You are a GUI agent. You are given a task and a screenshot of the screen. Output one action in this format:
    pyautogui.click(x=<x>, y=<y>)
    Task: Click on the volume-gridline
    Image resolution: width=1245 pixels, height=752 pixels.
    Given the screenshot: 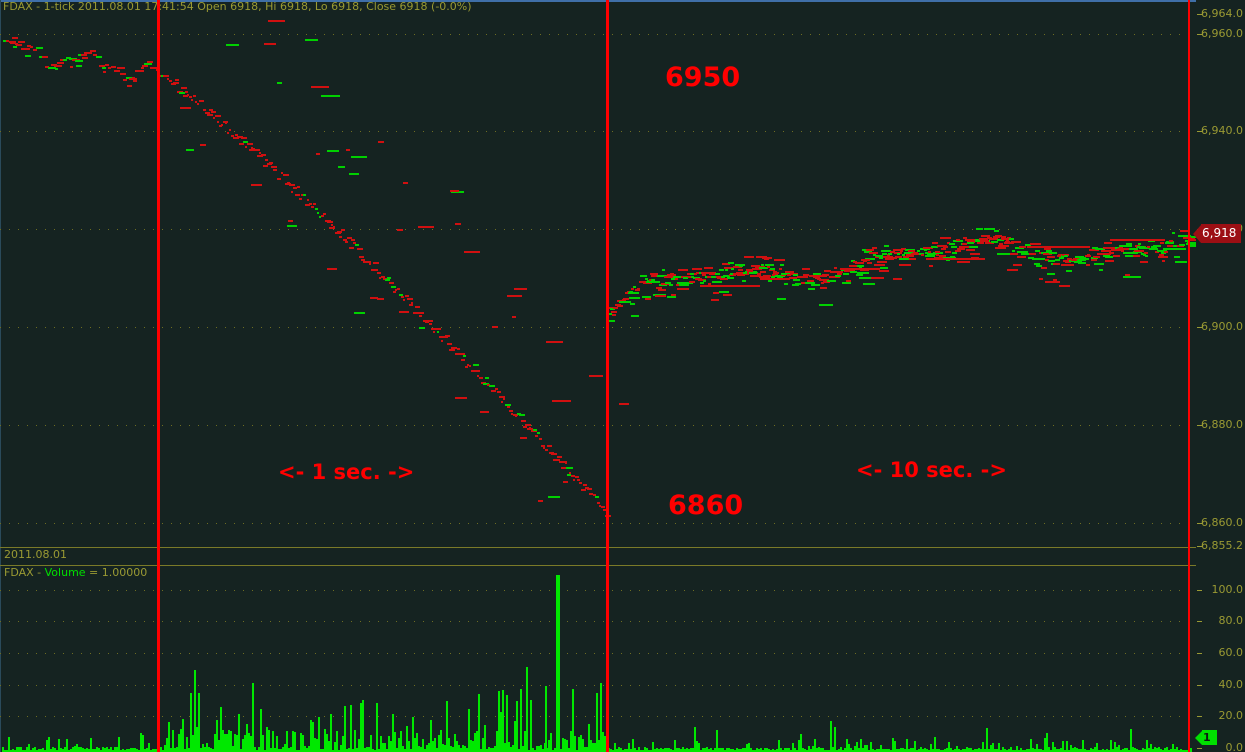 What is the action you would take?
    pyautogui.click(x=598, y=685)
    